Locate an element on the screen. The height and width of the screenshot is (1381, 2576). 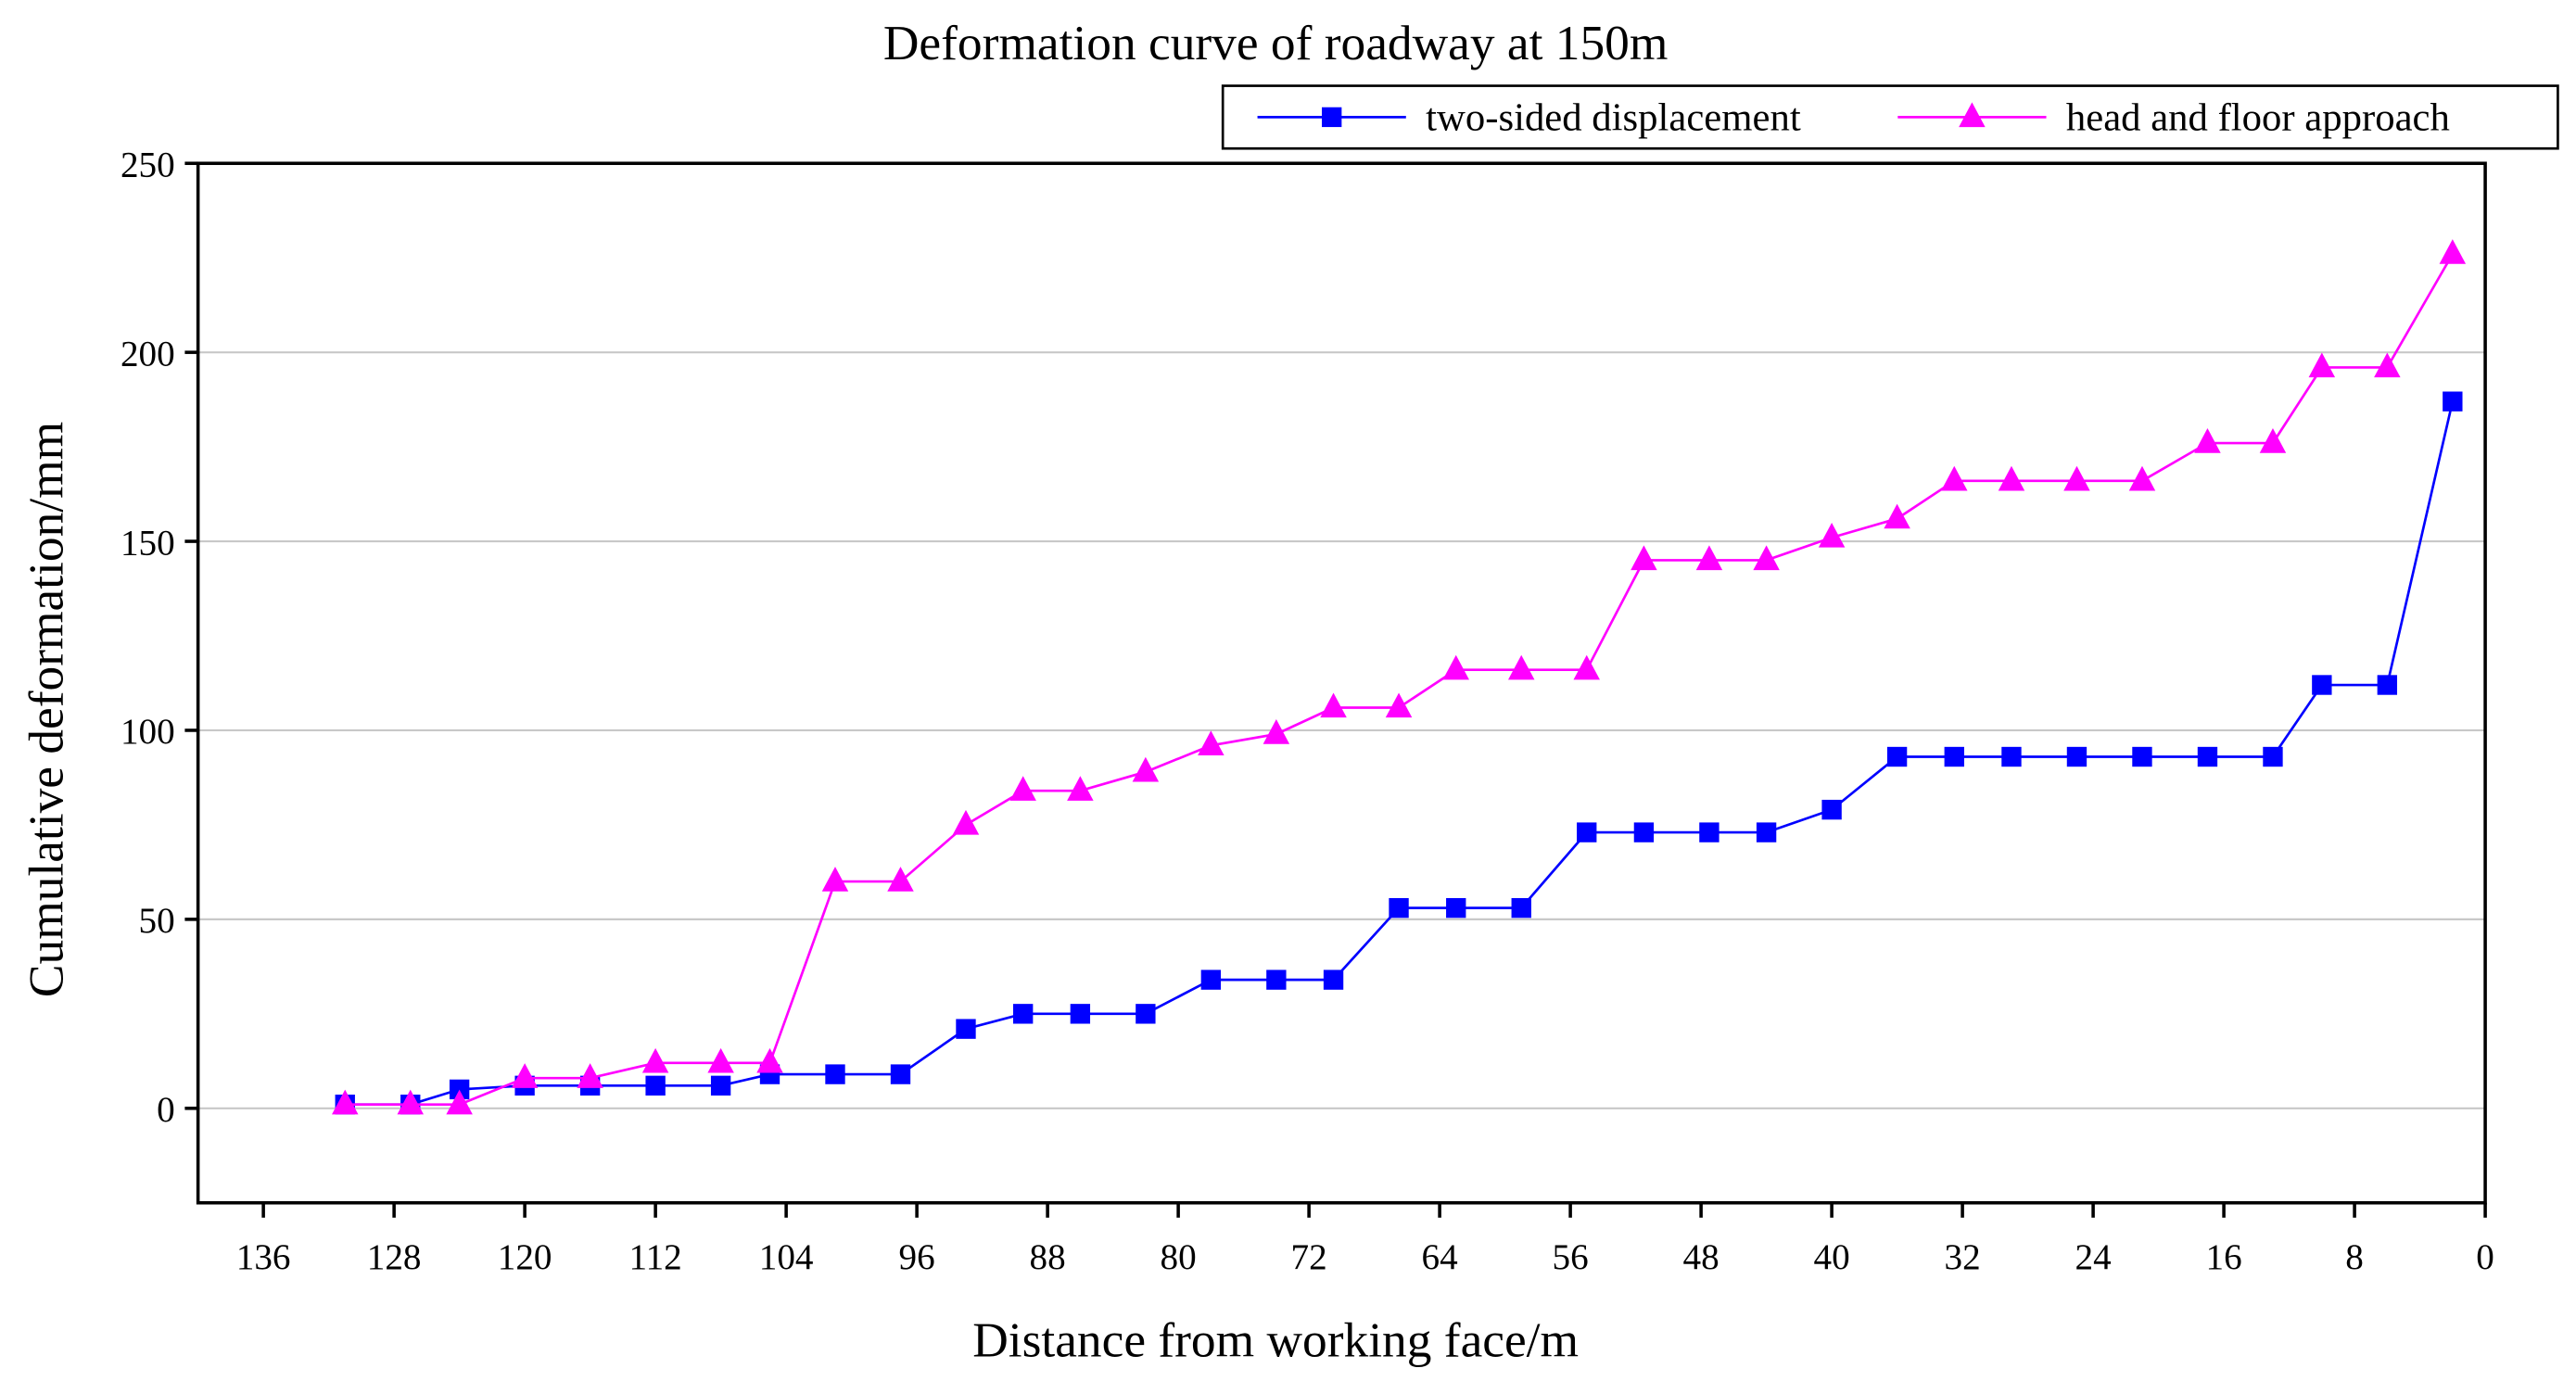
x-tick-label: 16 is located at coordinates (2224, 1257).